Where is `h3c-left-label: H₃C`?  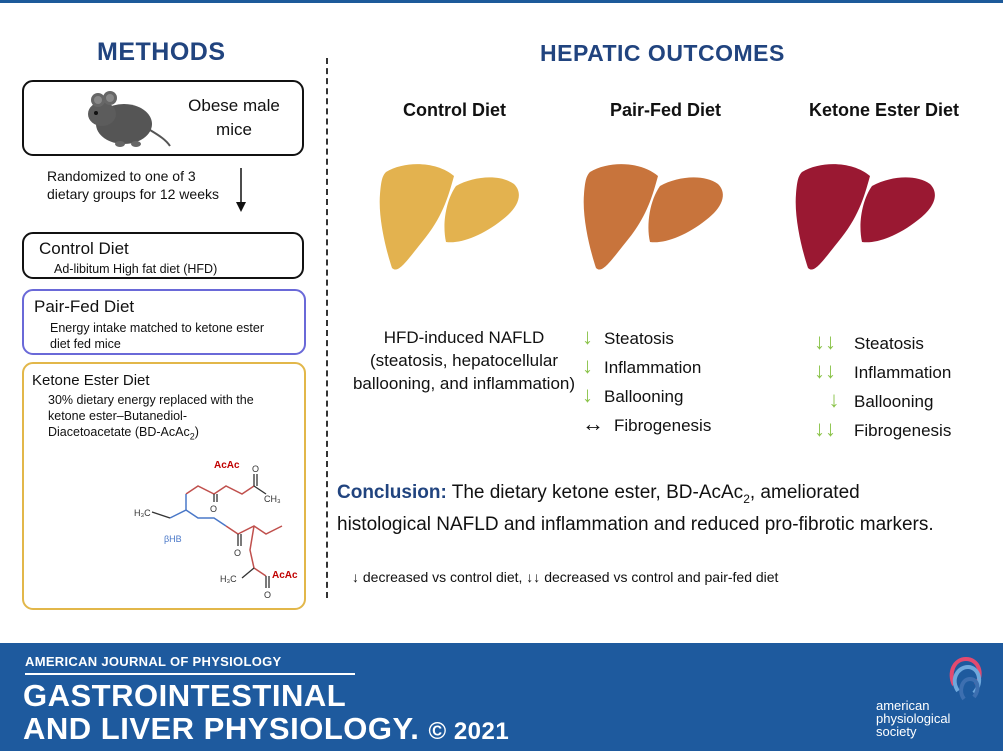 h3c-left-label: H₃C is located at coordinates (142, 513).